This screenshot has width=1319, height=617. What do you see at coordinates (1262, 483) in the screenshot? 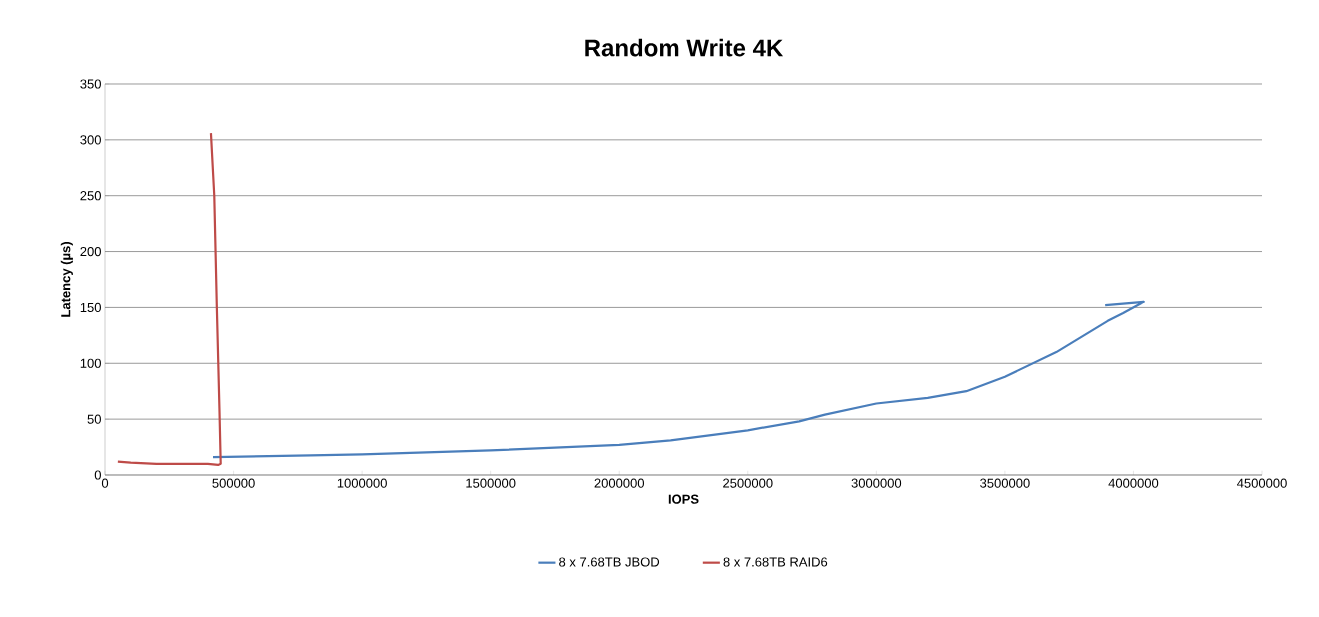
I see `x-tick-label: 4500000` at bounding box center [1262, 483].